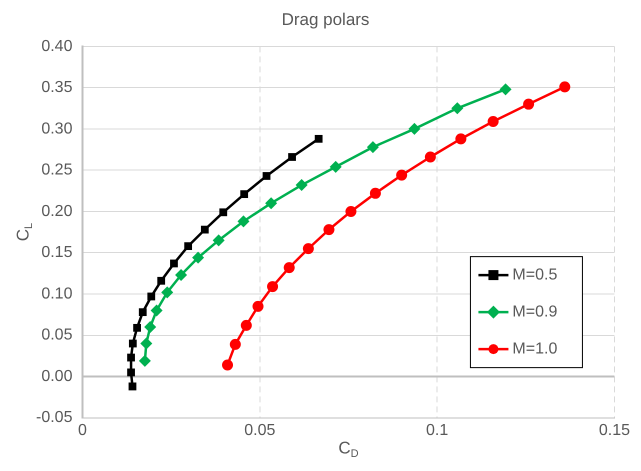 The image size is (641, 471). What do you see at coordinates (57, 46) in the screenshot?
I see `y-tick-label: 0.40` at bounding box center [57, 46].